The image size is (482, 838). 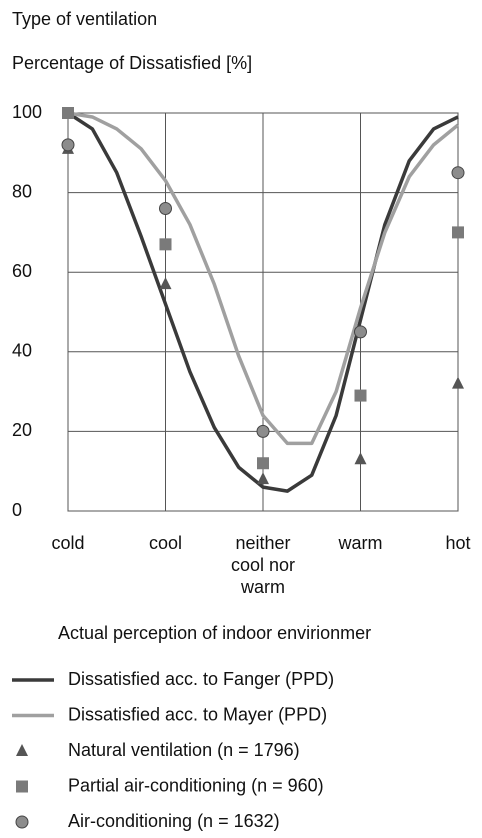 What do you see at coordinates (165, 543) in the screenshot?
I see `x-tick-label: cool` at bounding box center [165, 543].